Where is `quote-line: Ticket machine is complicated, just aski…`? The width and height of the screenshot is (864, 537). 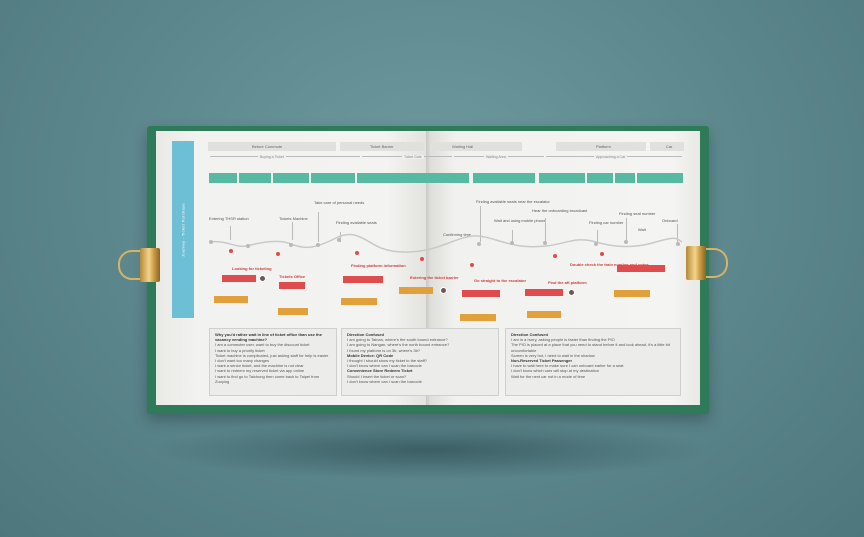 quote-line: Ticket machine is complicated, just aski… is located at coordinates (272, 355).